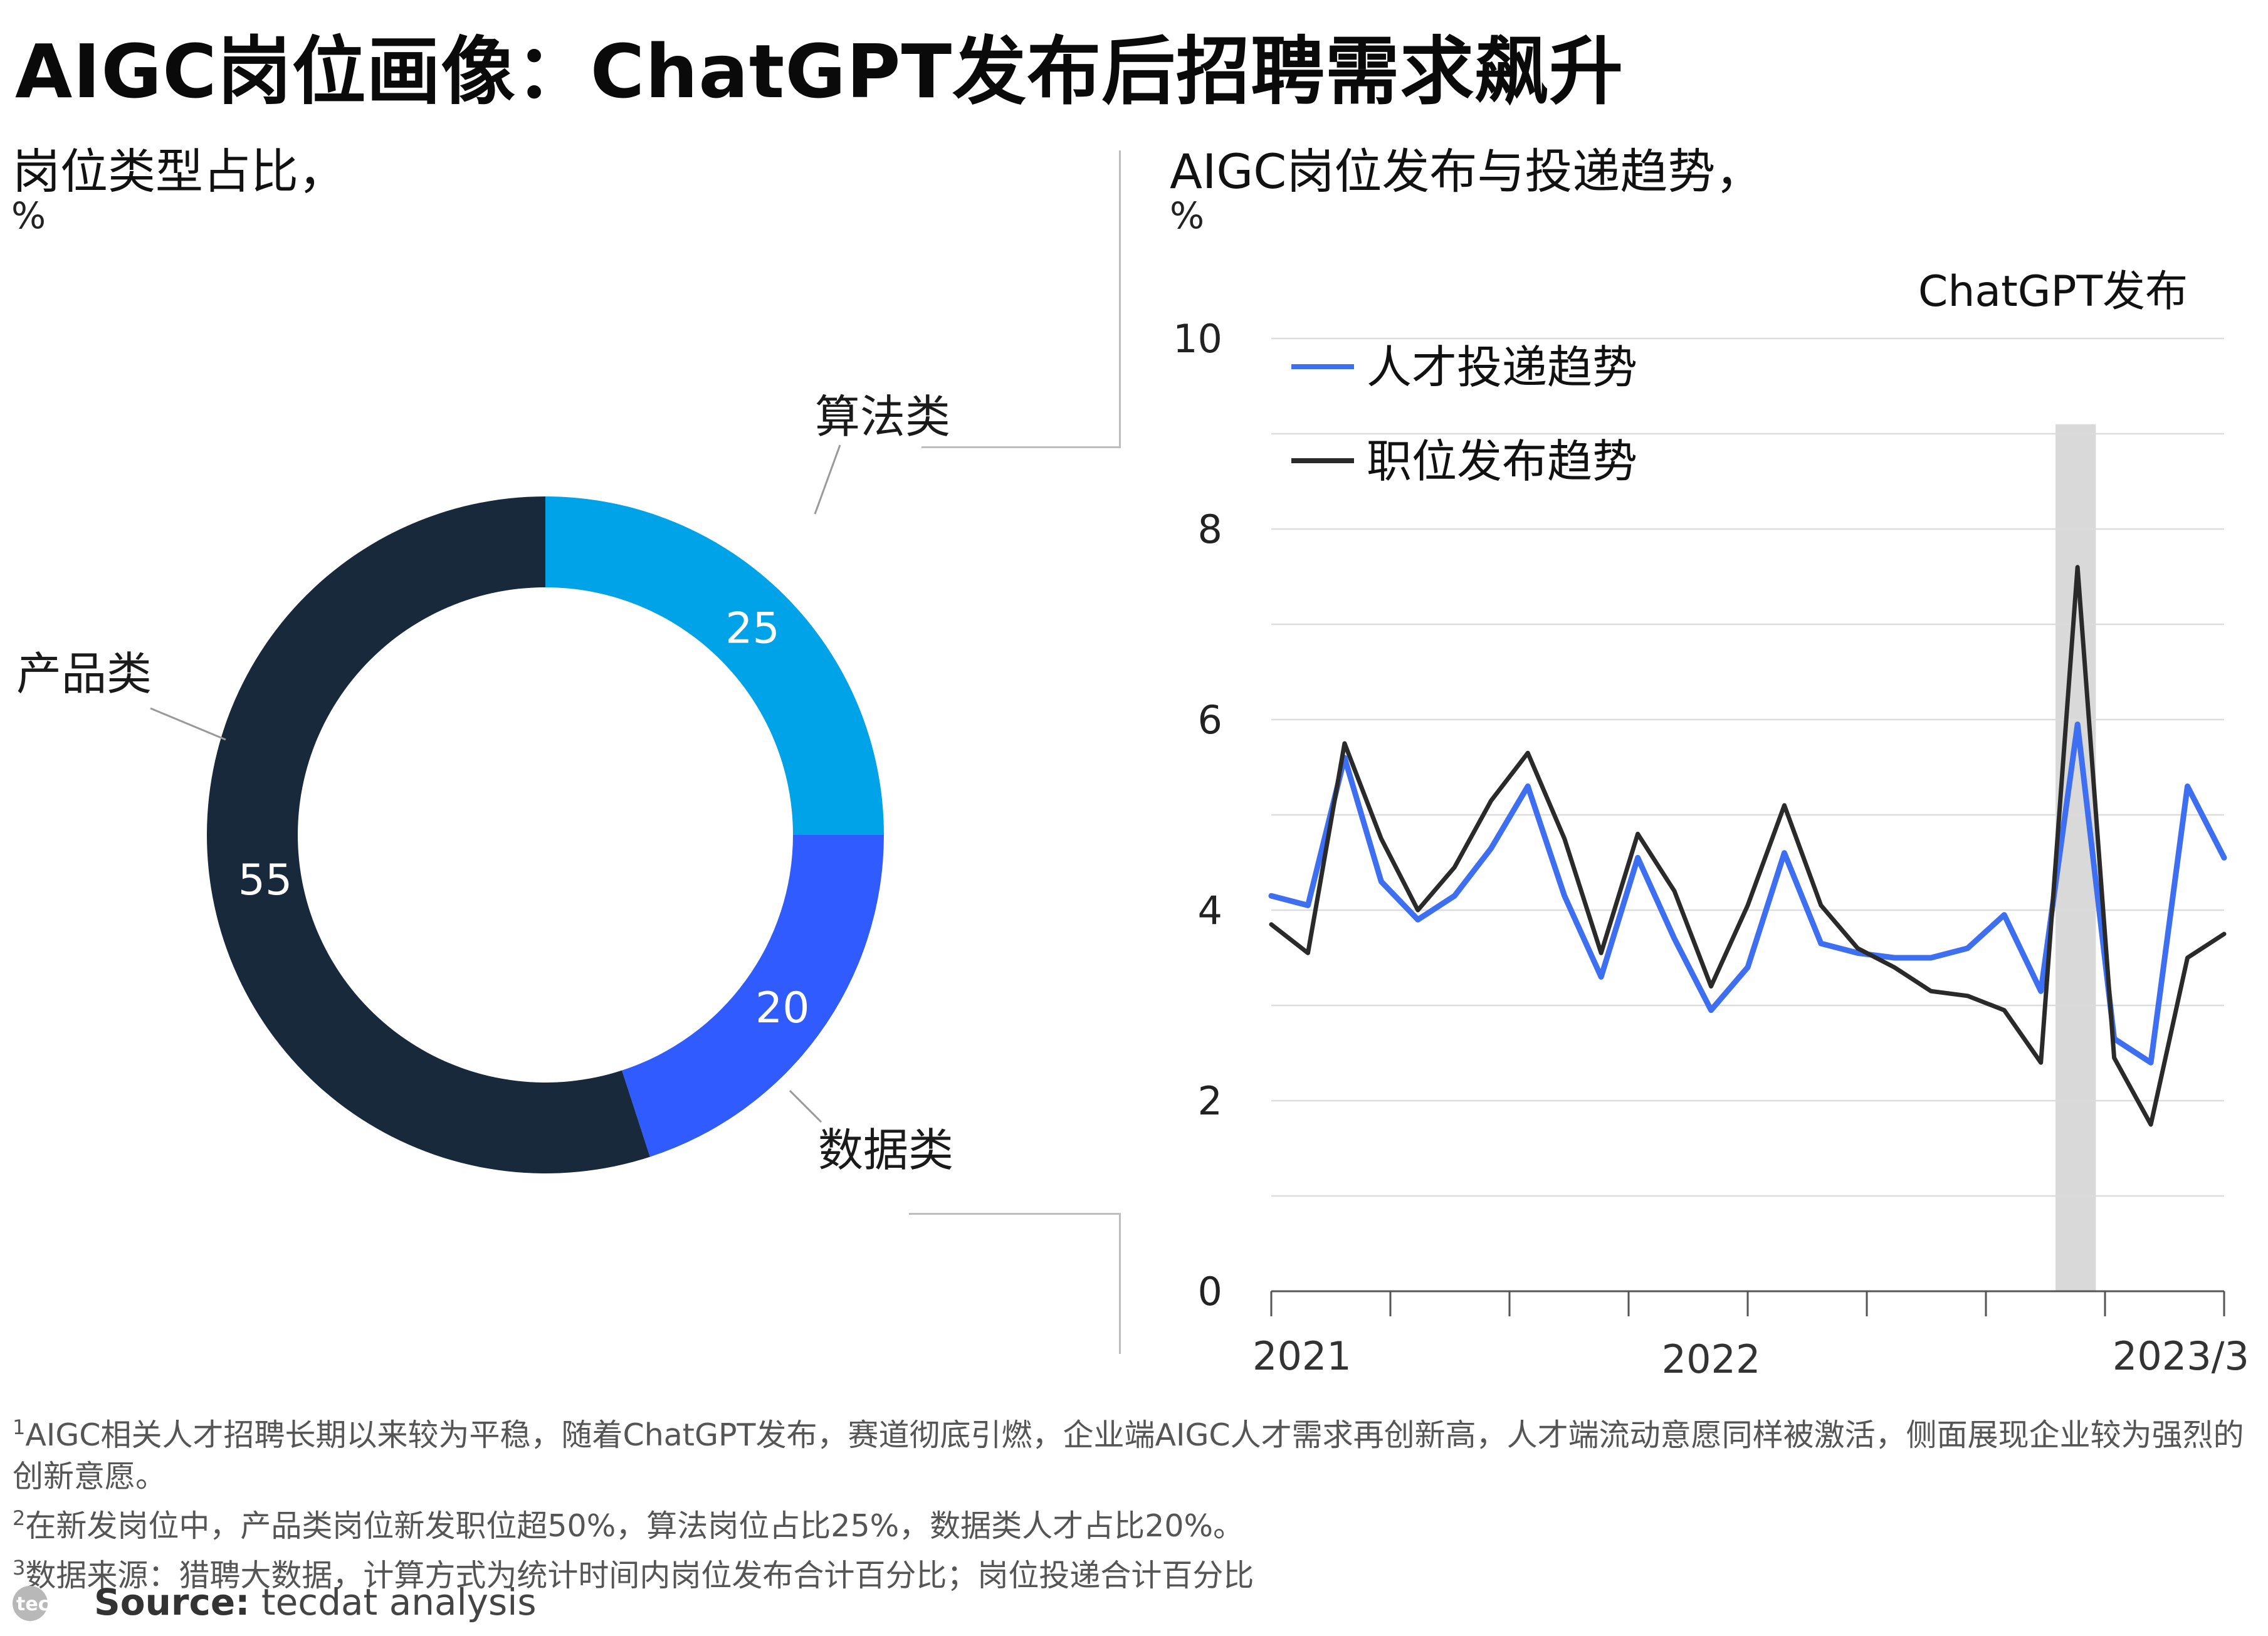  I want to click on donut-panel-unit: %, so click(29, 215).